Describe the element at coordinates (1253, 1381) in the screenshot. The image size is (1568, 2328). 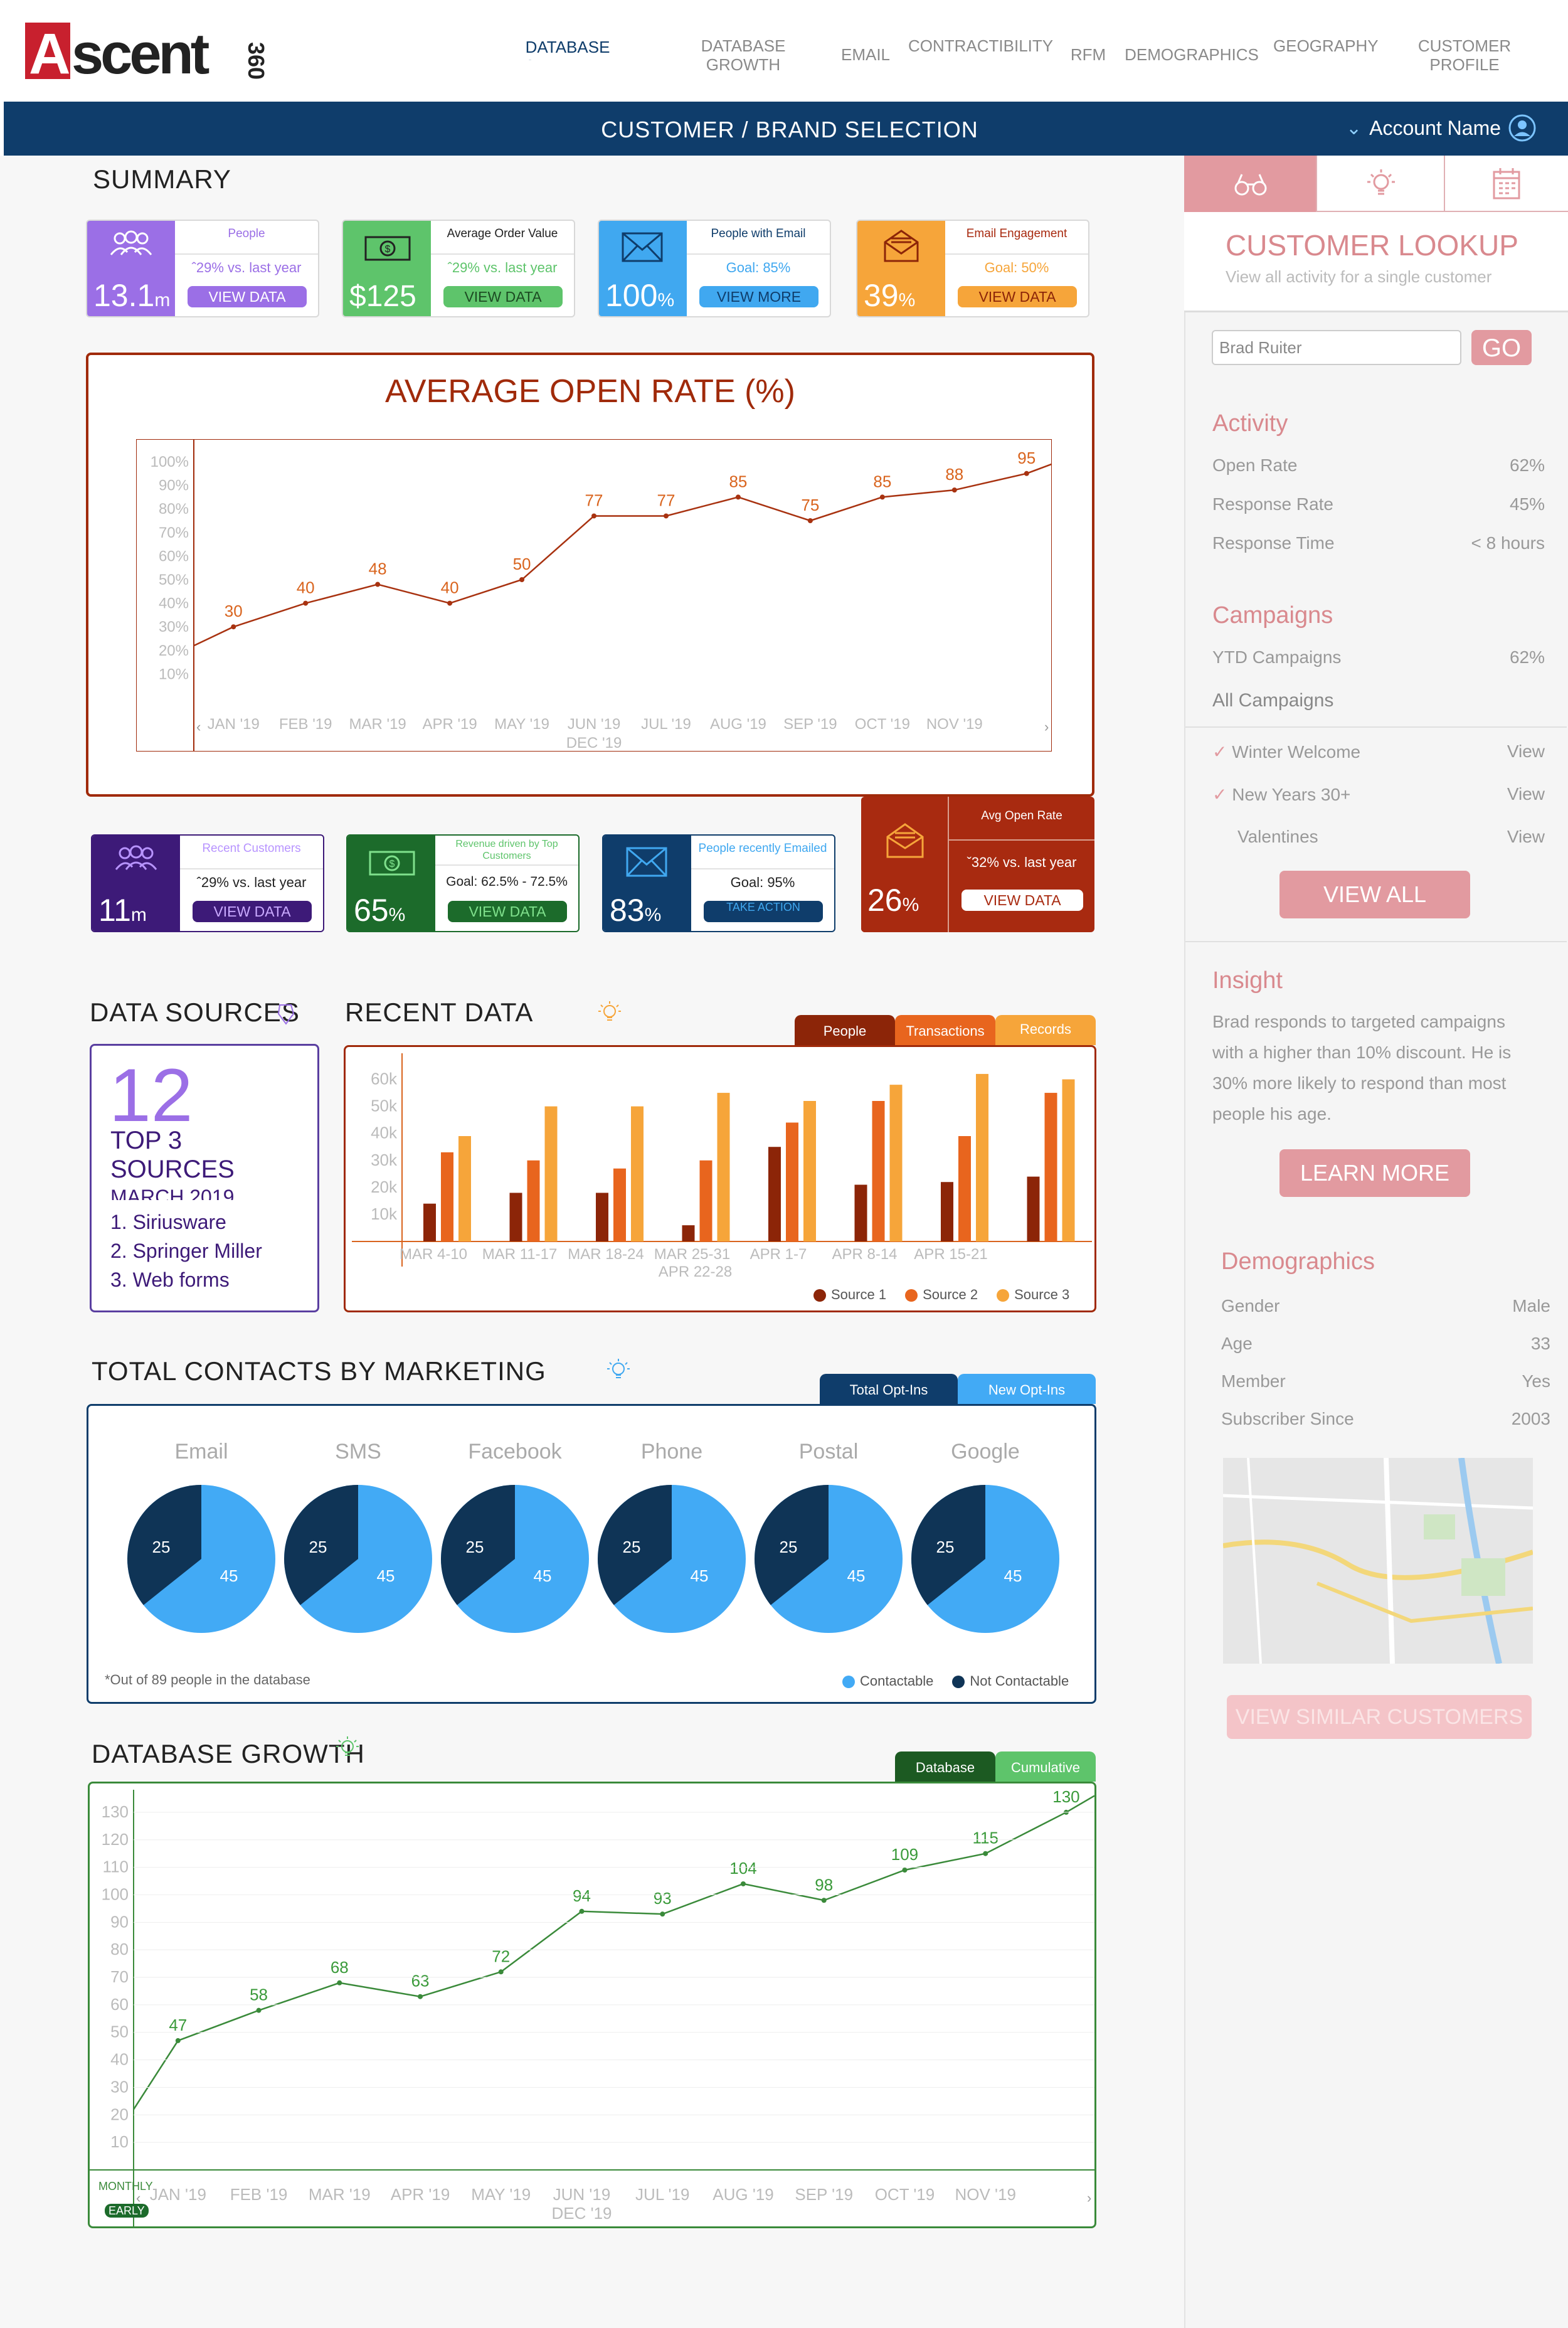
I see `row-label: Member` at that location.